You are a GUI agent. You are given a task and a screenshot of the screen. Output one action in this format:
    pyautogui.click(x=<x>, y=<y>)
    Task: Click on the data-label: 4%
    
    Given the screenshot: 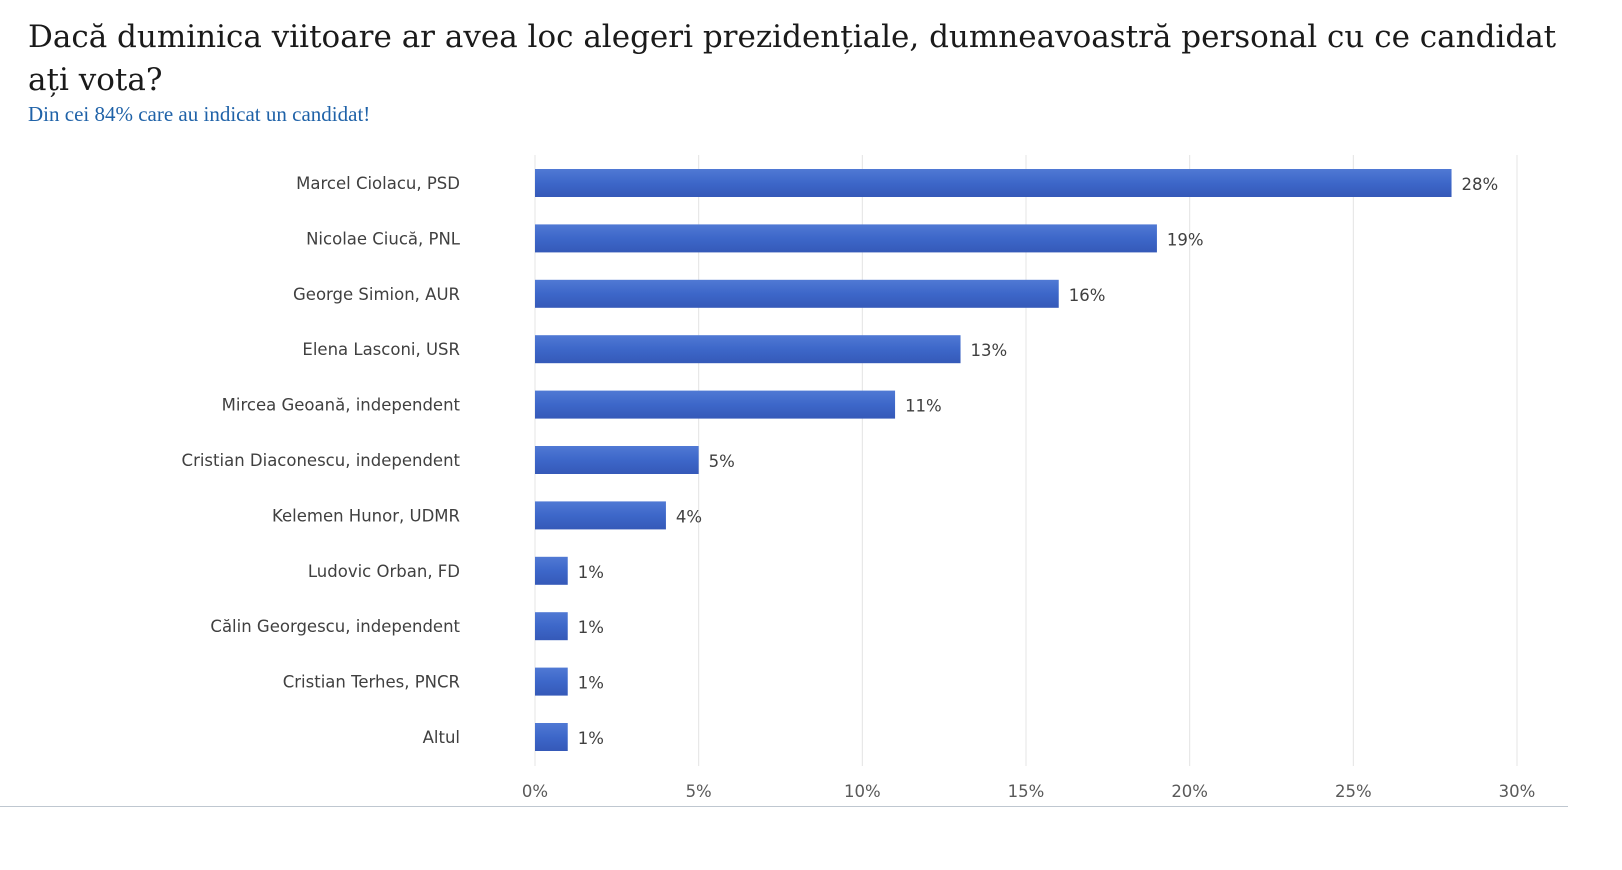 What is the action you would take?
    pyautogui.click(x=689, y=516)
    